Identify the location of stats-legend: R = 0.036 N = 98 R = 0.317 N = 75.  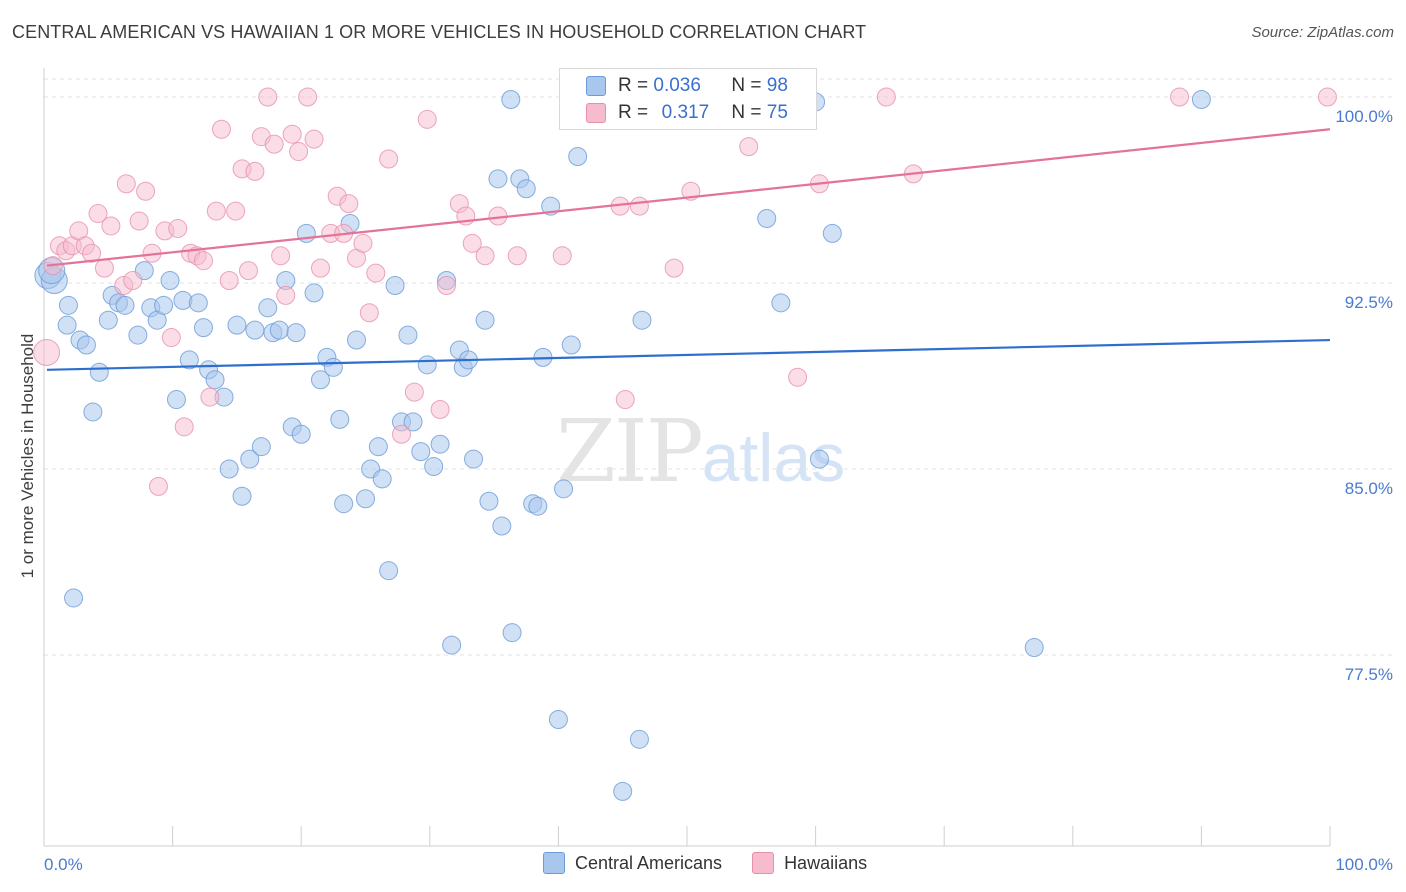
(688, 99).